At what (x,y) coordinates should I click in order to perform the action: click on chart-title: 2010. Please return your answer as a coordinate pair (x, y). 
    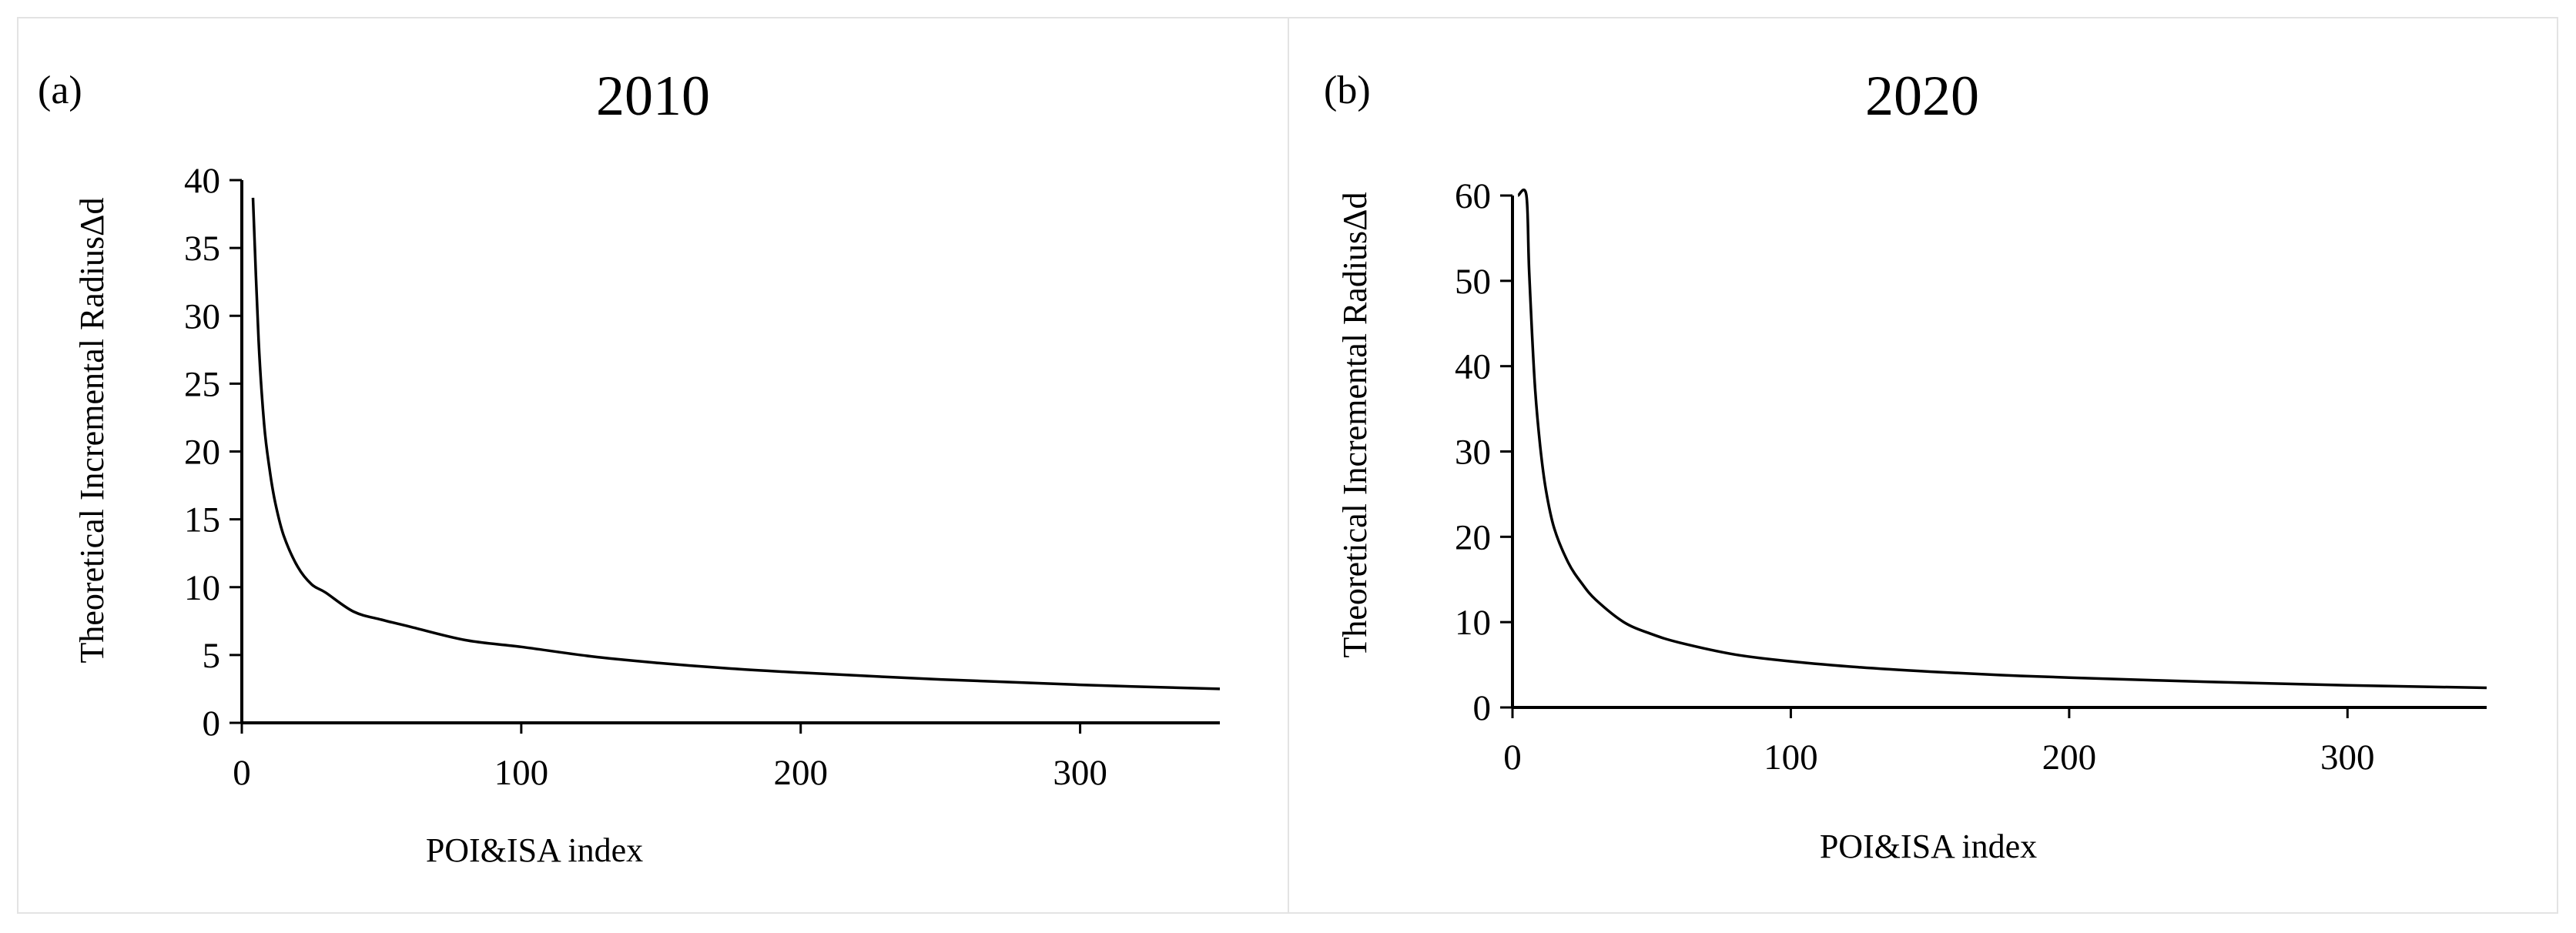
    Looking at the image, I should click on (653, 96).